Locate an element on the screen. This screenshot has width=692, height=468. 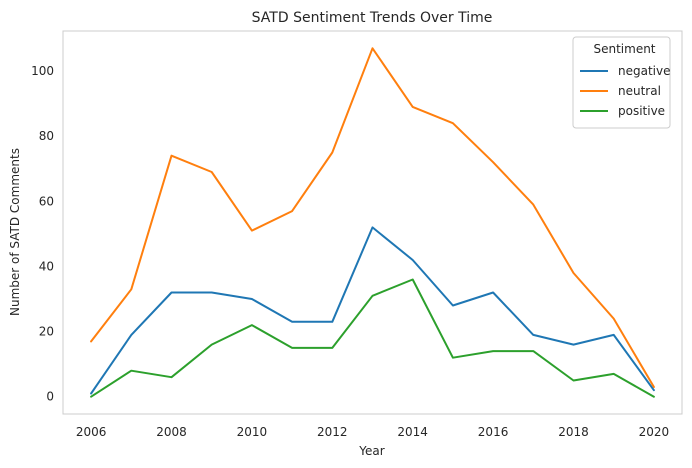
legend-label-neutral: neutral is located at coordinates (639, 91).